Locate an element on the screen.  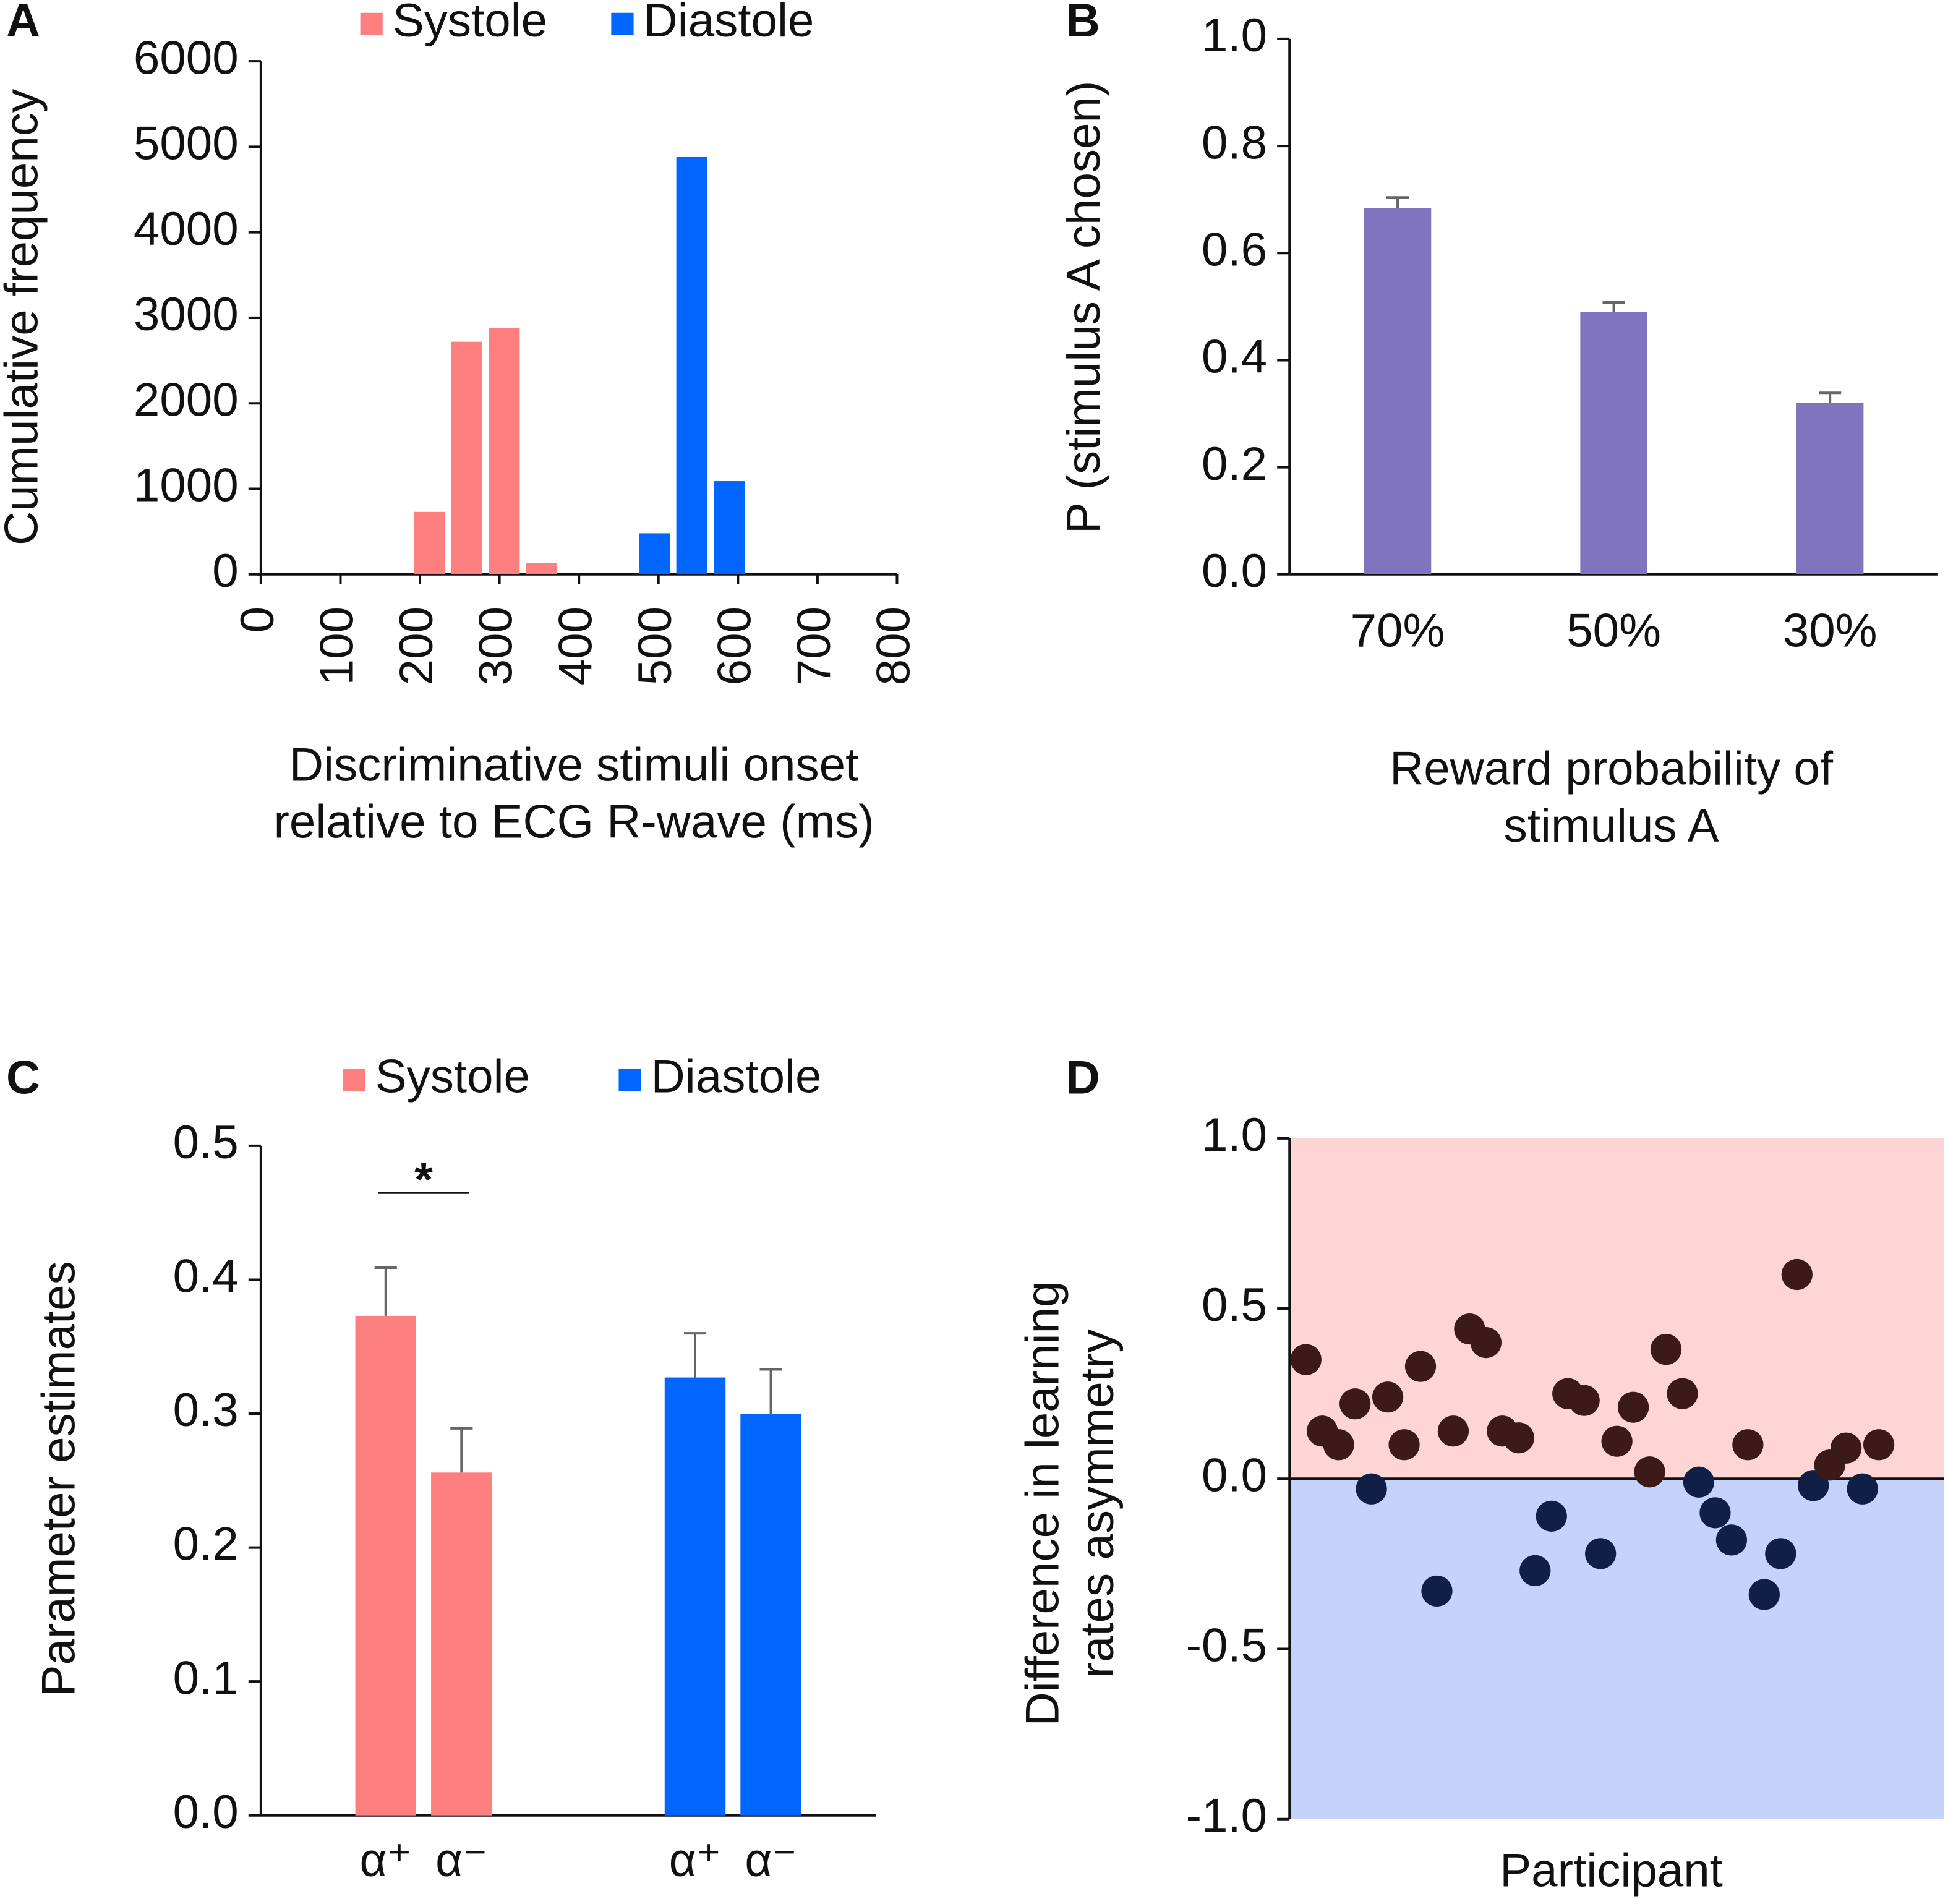
significance-marker: * is located at coordinates (423, 1179).